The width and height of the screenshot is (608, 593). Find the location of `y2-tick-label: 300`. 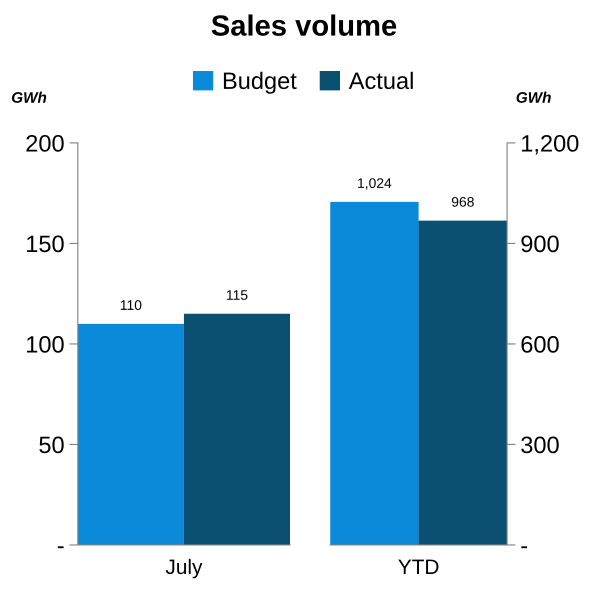

y2-tick-label: 300 is located at coordinates (540, 445).